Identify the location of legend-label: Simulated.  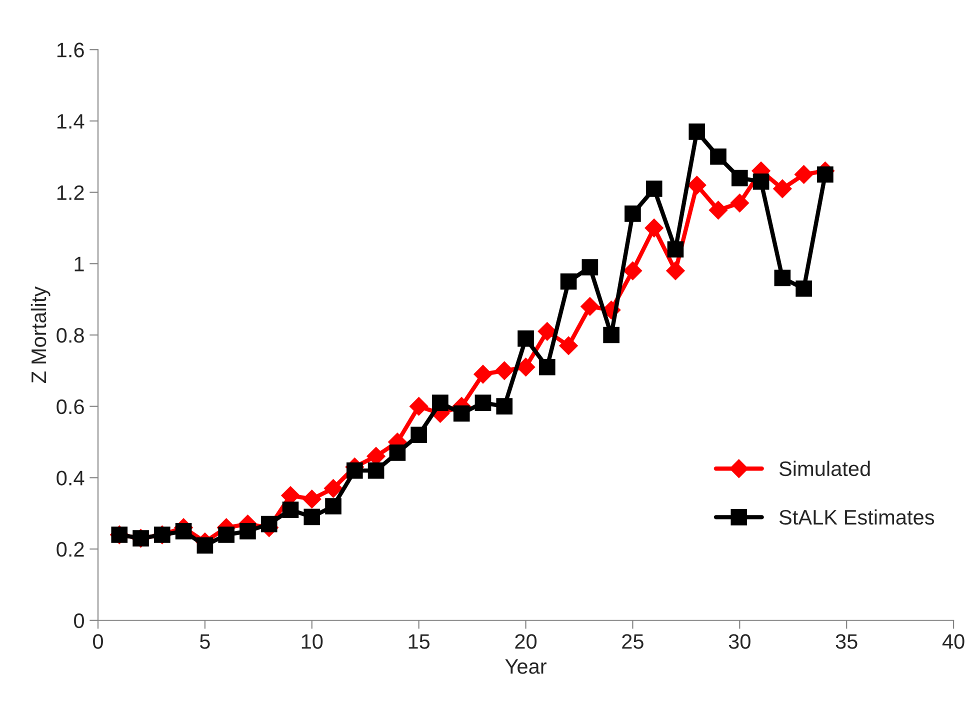
(824, 468).